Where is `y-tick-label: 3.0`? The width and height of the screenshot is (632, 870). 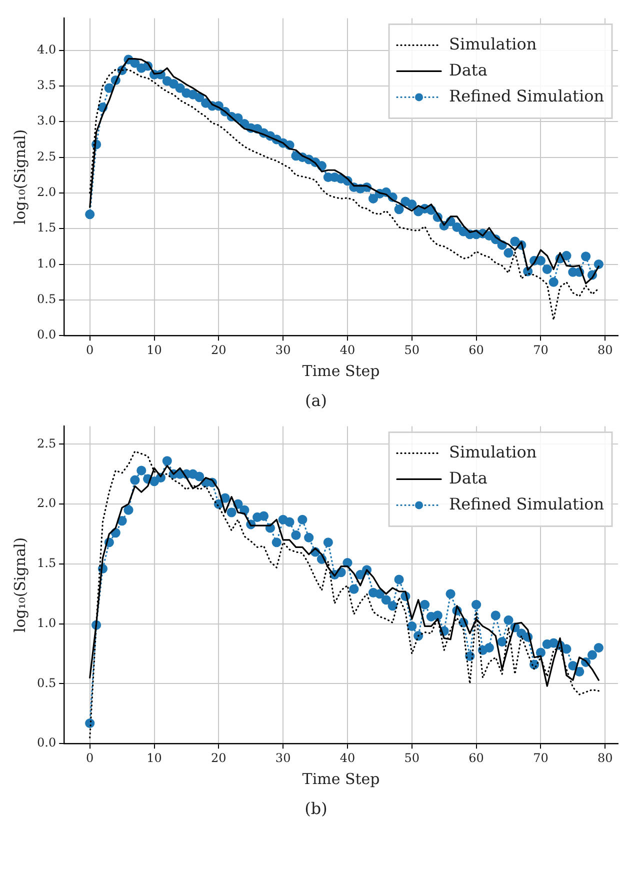 y-tick-label: 3.0 is located at coordinates (46, 121).